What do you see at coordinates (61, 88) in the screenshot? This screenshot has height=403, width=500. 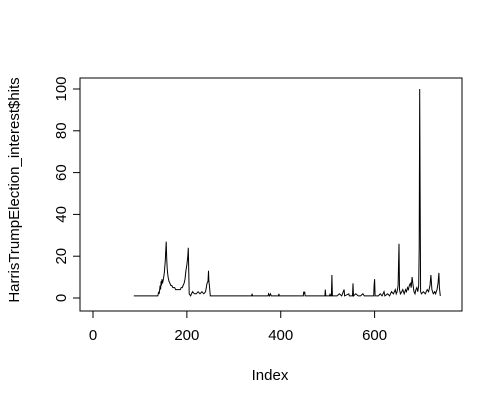 I see `y-tick-label: 100` at bounding box center [61, 88].